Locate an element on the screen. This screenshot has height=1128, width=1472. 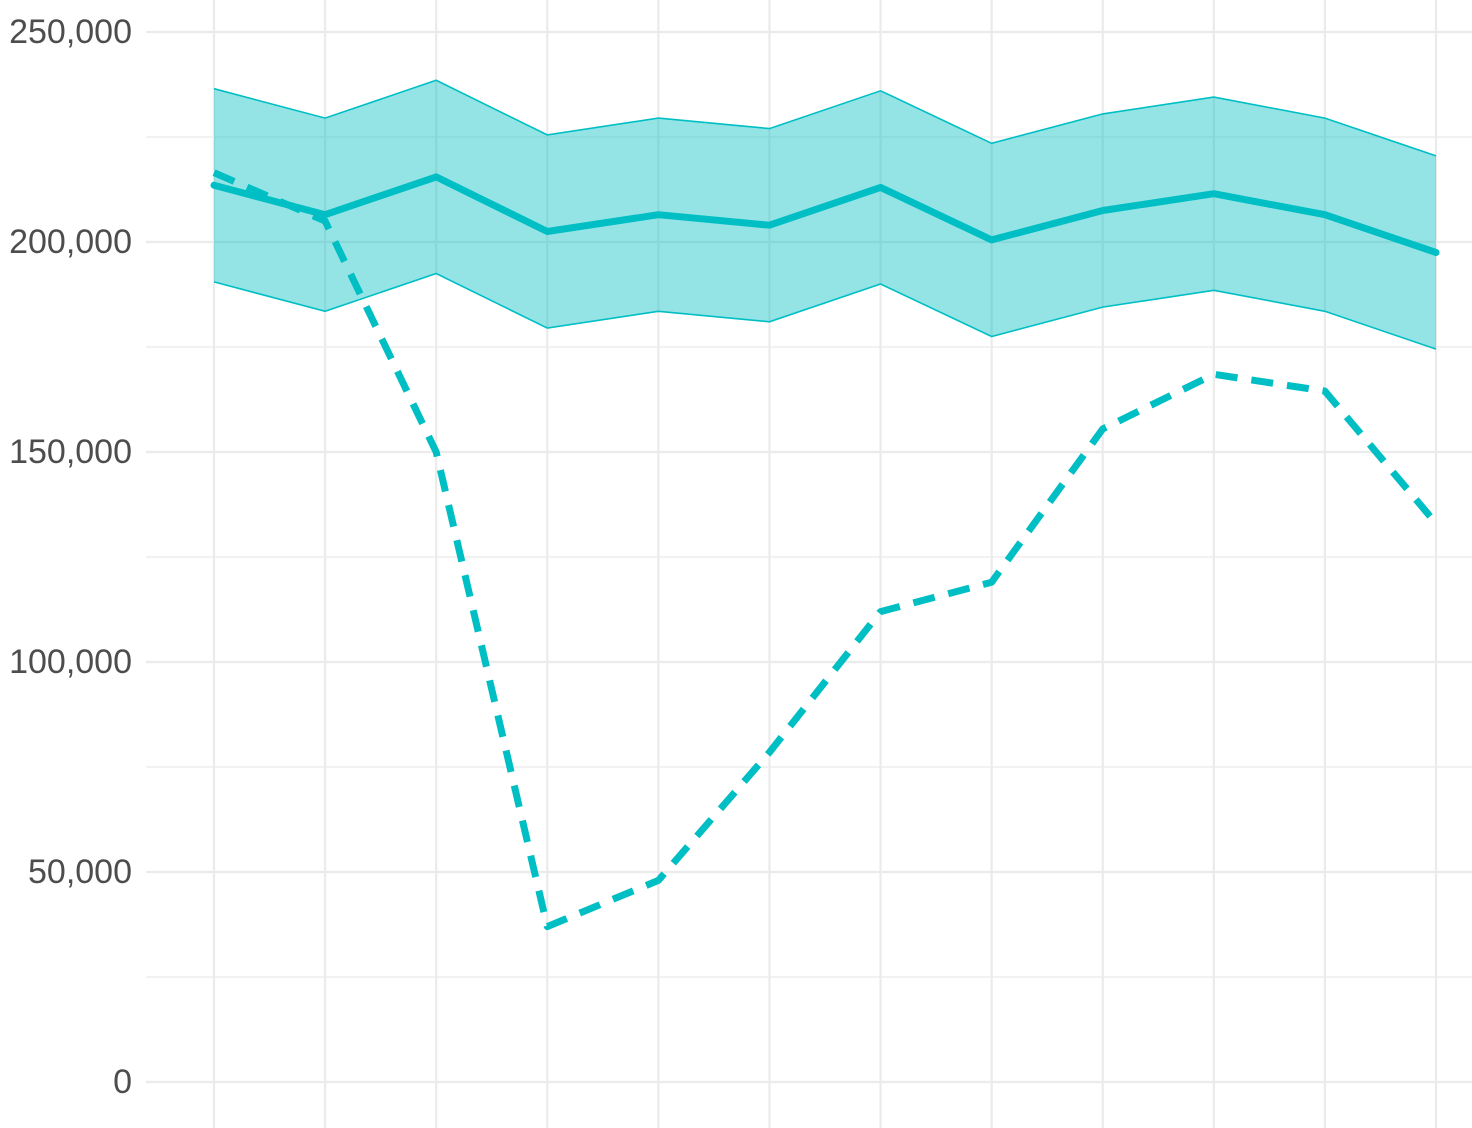
y-tick-label: 150,000 is located at coordinates (70, 452).